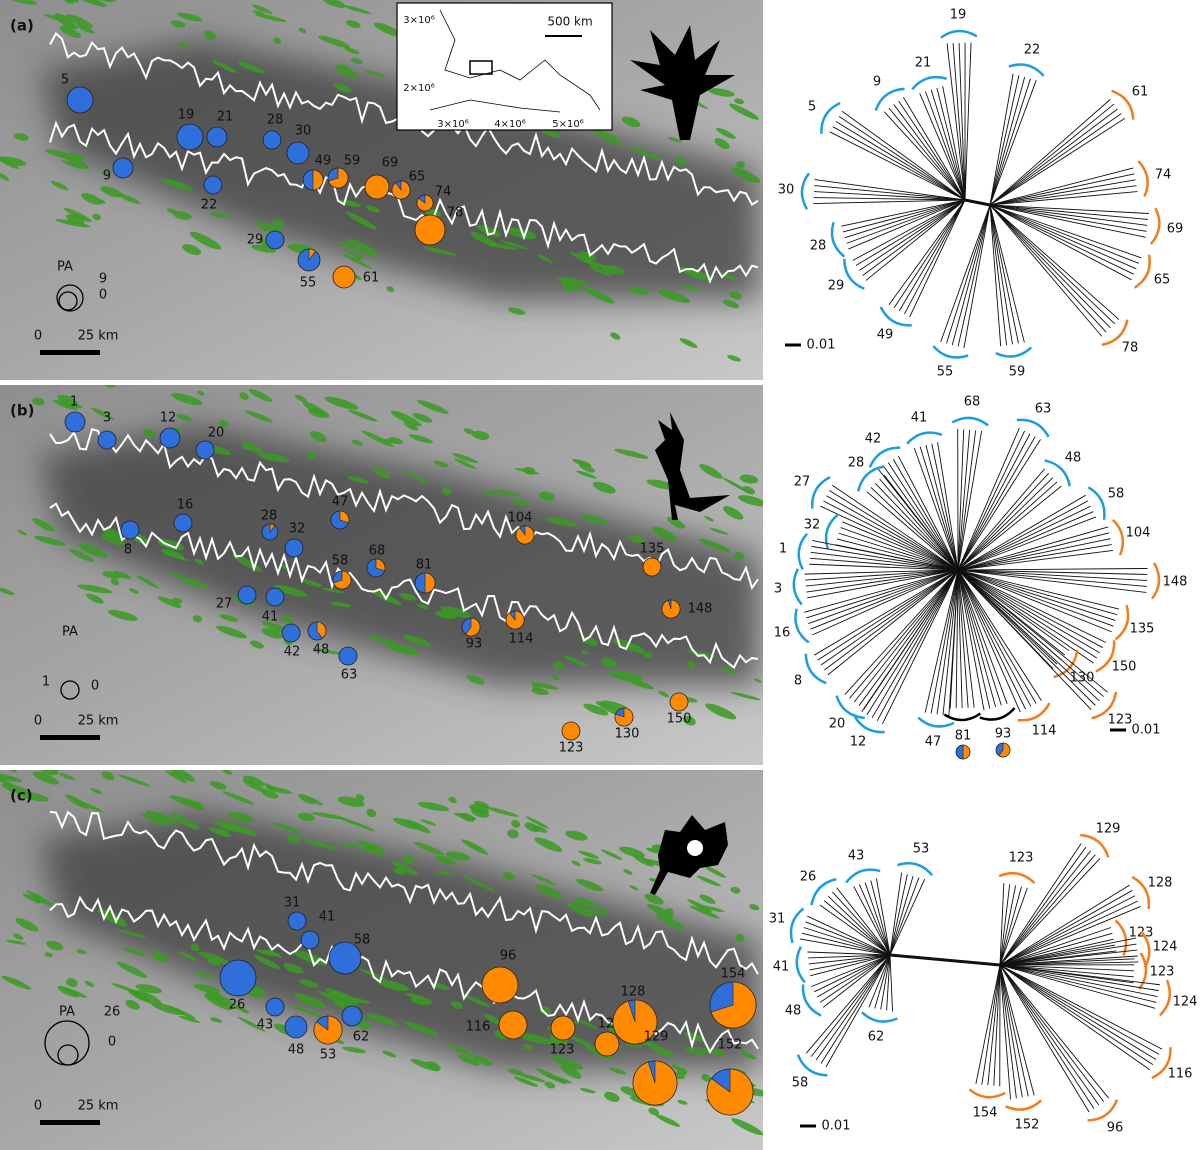 The width and height of the screenshot is (1200, 1150). Describe the element at coordinates (216, 433) in the screenshot. I see `population-label: 20` at that location.